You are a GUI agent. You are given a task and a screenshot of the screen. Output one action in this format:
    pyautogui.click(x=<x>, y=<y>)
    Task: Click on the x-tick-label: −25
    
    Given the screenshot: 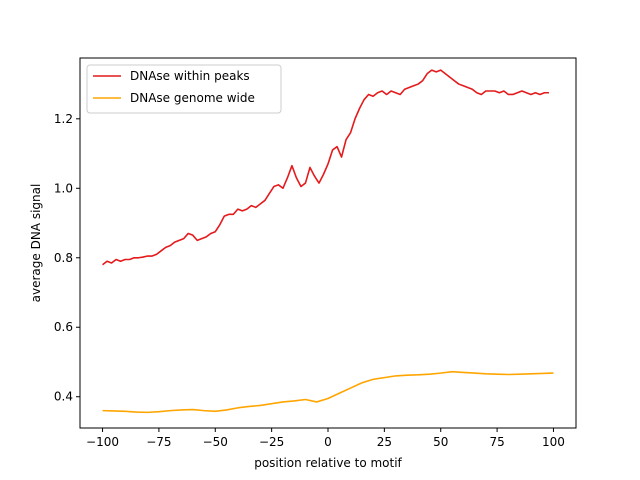 What is the action you would take?
    pyautogui.click(x=271, y=442)
    